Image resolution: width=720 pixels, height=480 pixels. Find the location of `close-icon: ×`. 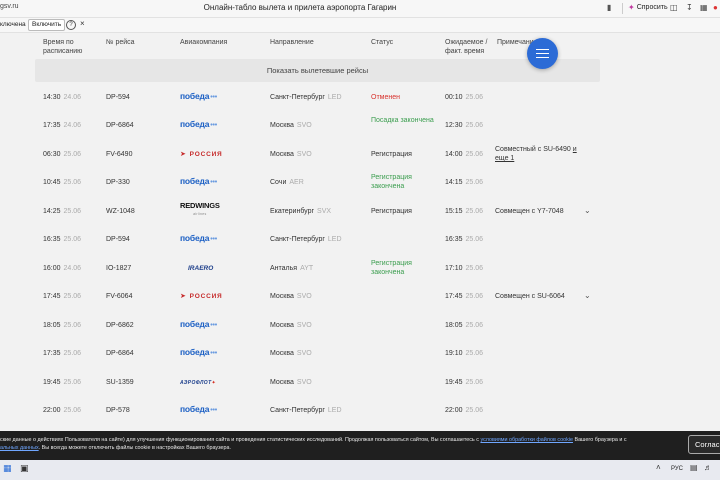

close-icon: × is located at coordinates (82, 23).